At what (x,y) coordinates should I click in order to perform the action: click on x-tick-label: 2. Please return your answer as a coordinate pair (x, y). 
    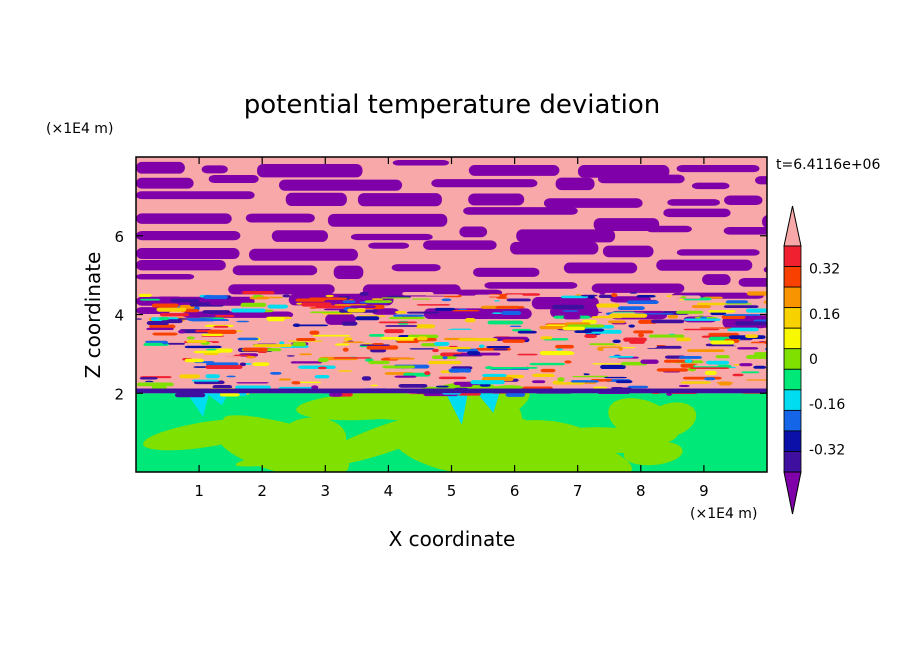
    Looking at the image, I should click on (262, 491).